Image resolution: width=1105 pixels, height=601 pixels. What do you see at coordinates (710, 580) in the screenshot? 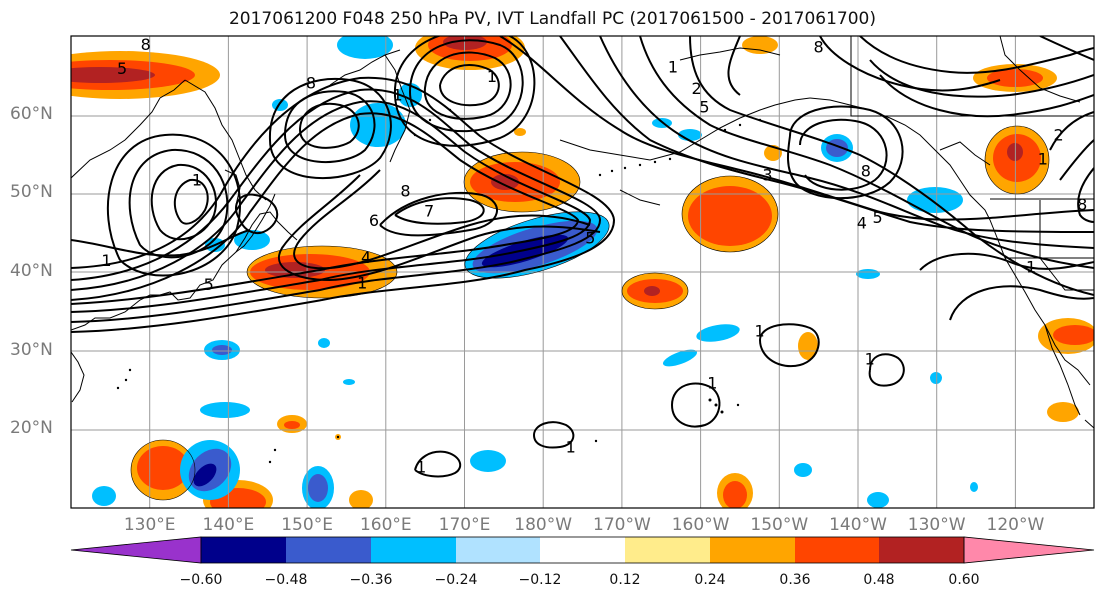
I see `colorbar-tick-label: 0.24` at bounding box center [710, 580].